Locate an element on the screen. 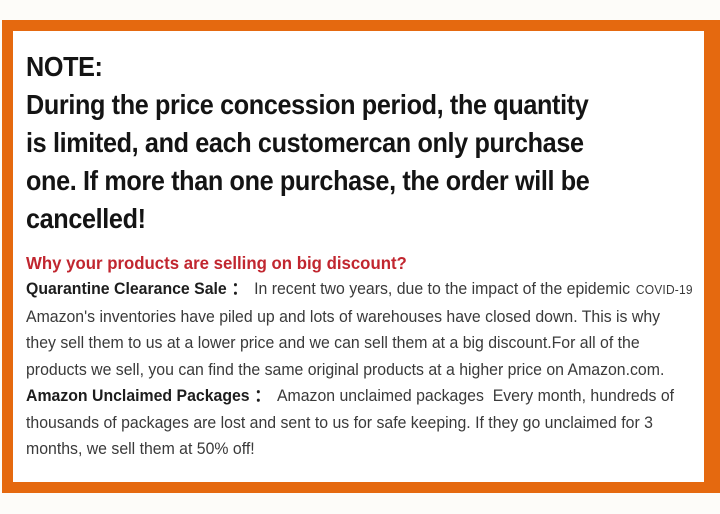  unclaimed-label: Amazon Unclaimed Packages is located at coordinates (138, 396).